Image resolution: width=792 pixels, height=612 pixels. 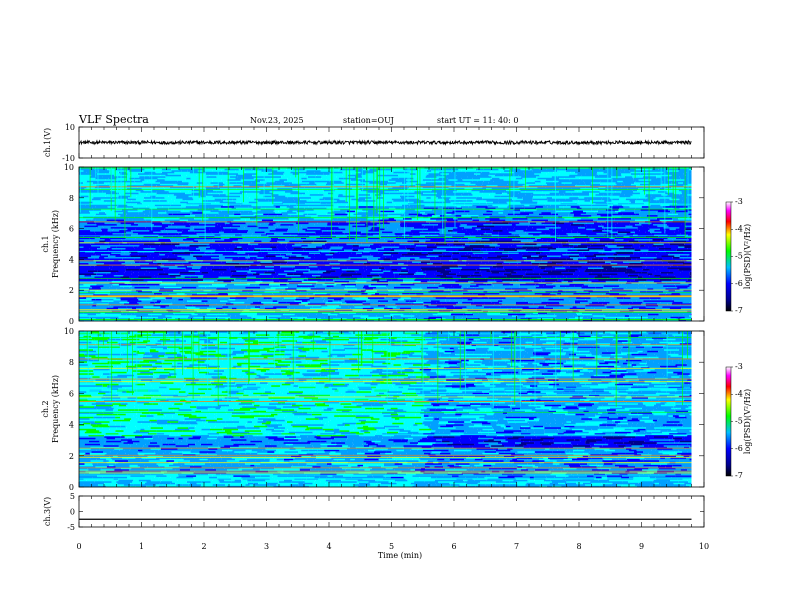 What do you see at coordinates (68, 158) in the screenshot?
I see `y-tick-label: -10` at bounding box center [68, 158].